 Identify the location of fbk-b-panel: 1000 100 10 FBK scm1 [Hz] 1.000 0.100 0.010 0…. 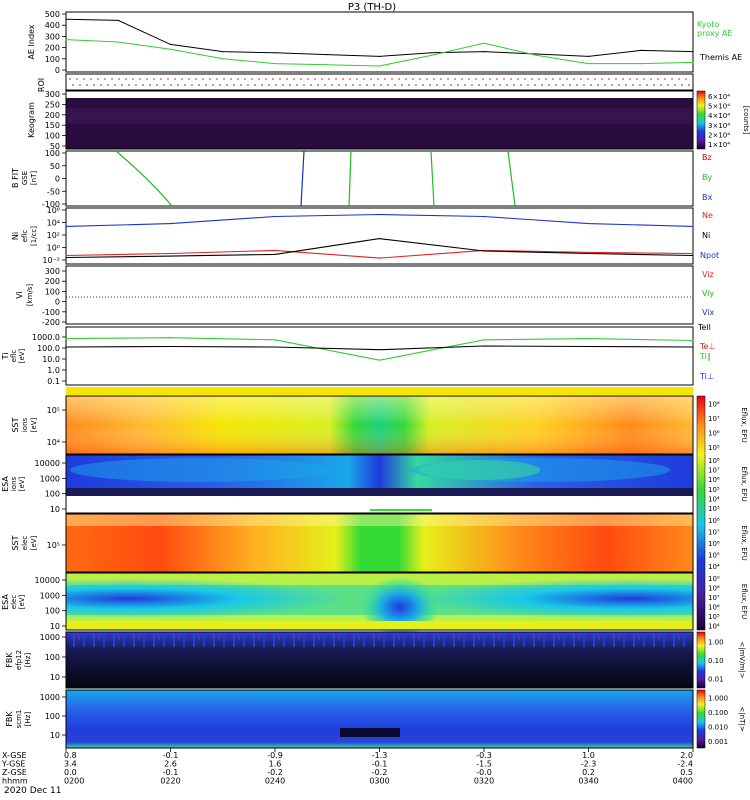
(375, 719).